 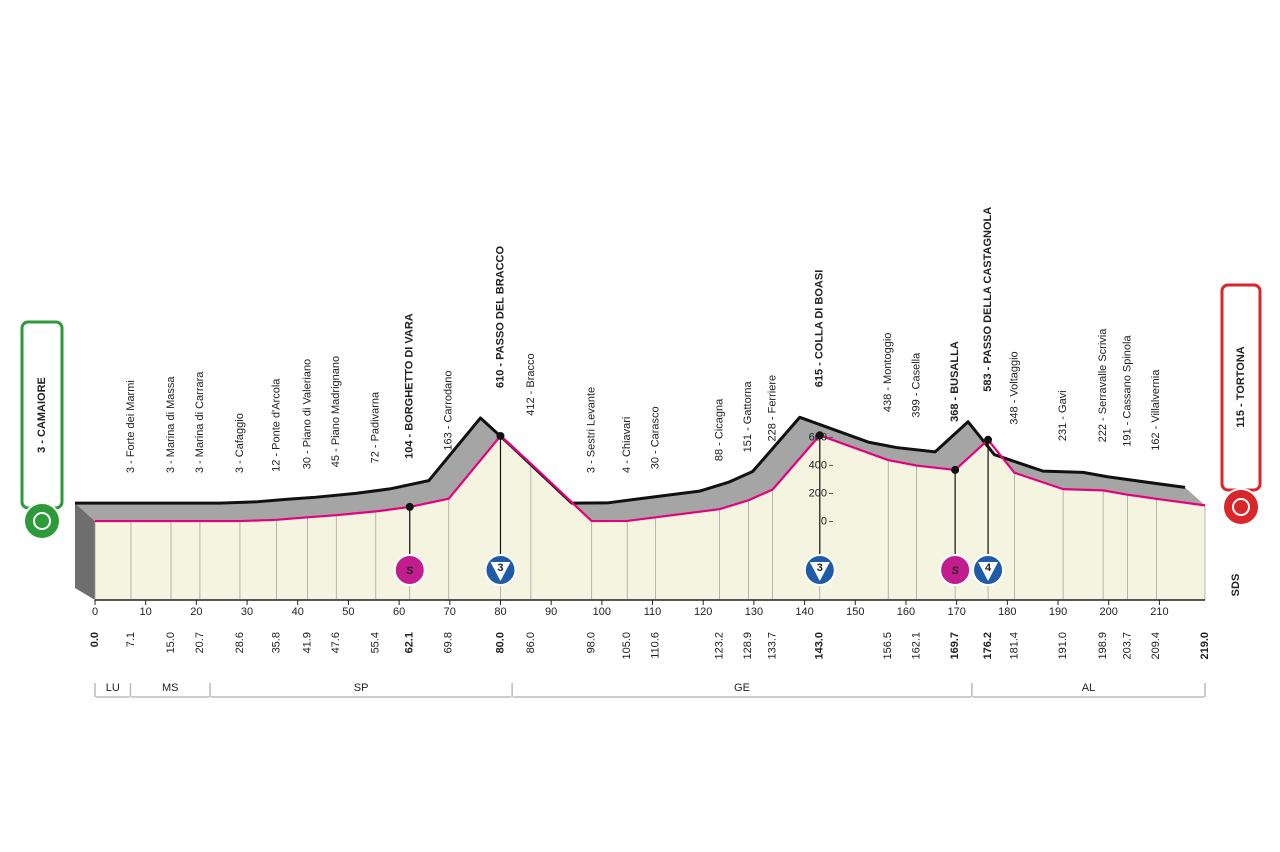 What do you see at coordinates (742, 688) in the screenshot?
I see `region-label: GE` at bounding box center [742, 688].